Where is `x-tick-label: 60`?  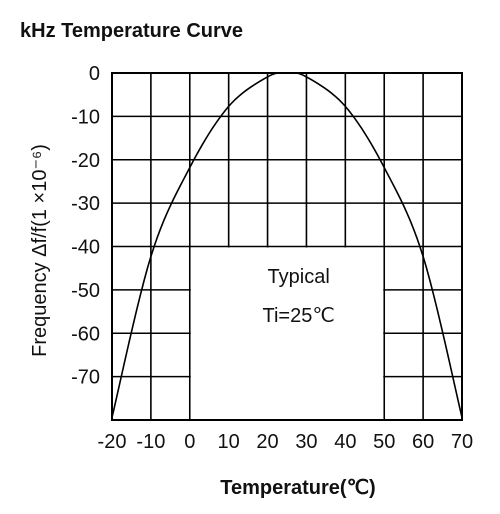
x-tick-label: 60 is located at coordinates (423, 442).